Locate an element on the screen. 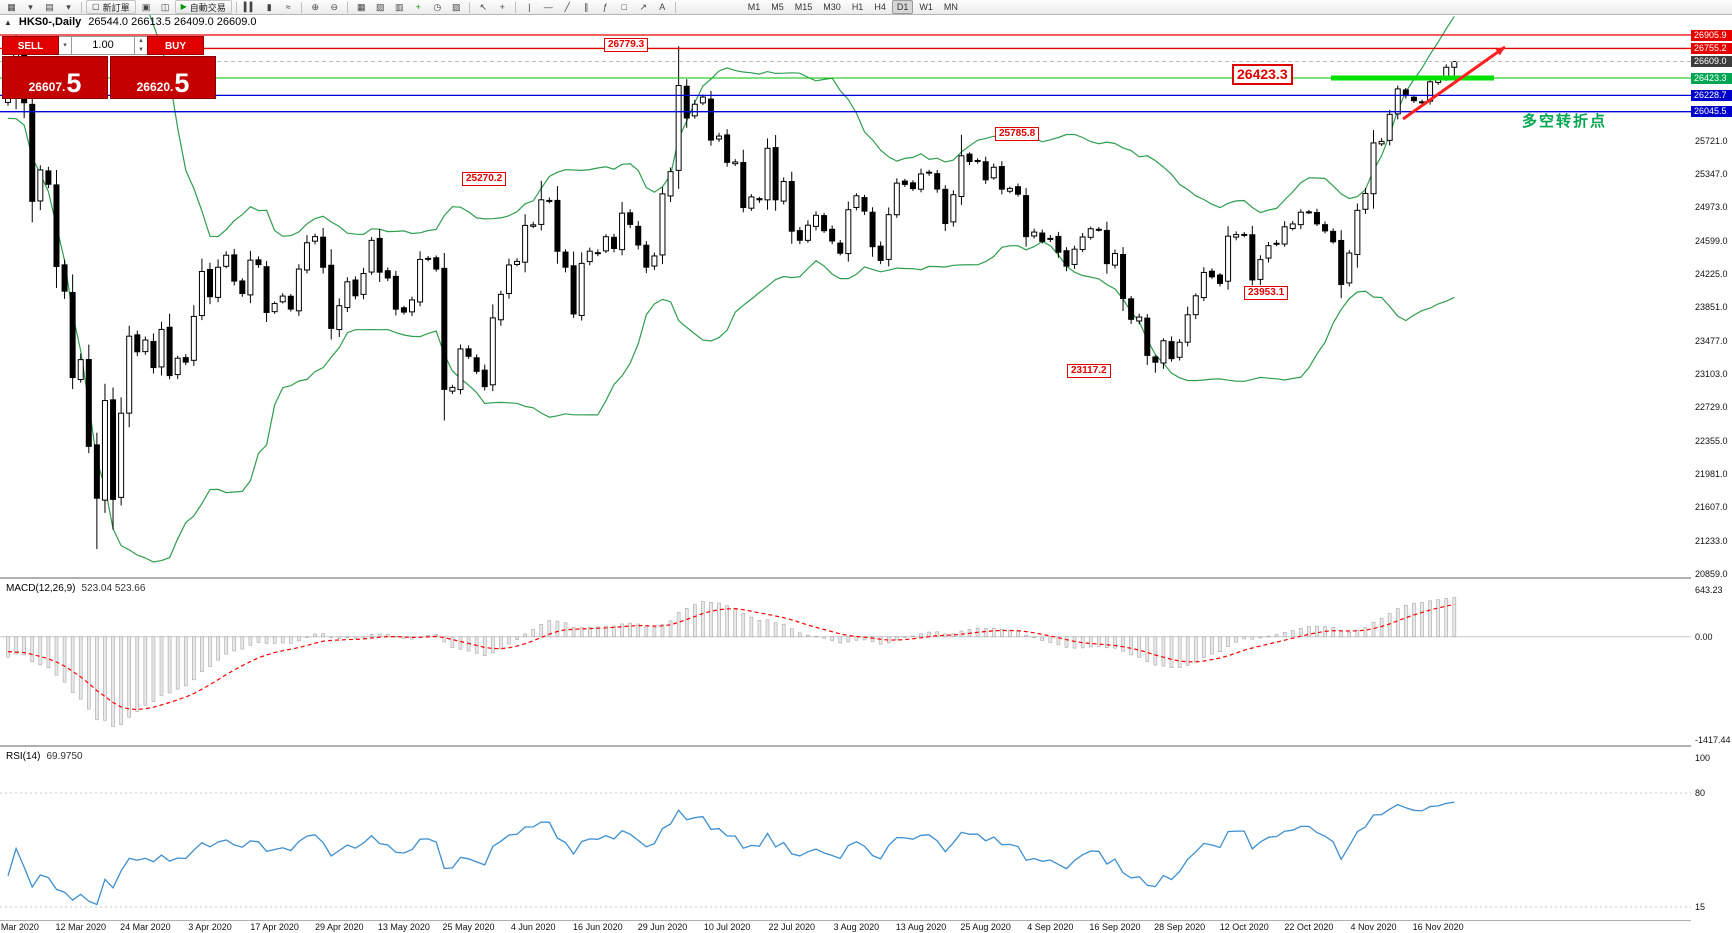 The width and height of the screenshot is (1732, 933). timeframe-m1: M1 is located at coordinates (754, 7).